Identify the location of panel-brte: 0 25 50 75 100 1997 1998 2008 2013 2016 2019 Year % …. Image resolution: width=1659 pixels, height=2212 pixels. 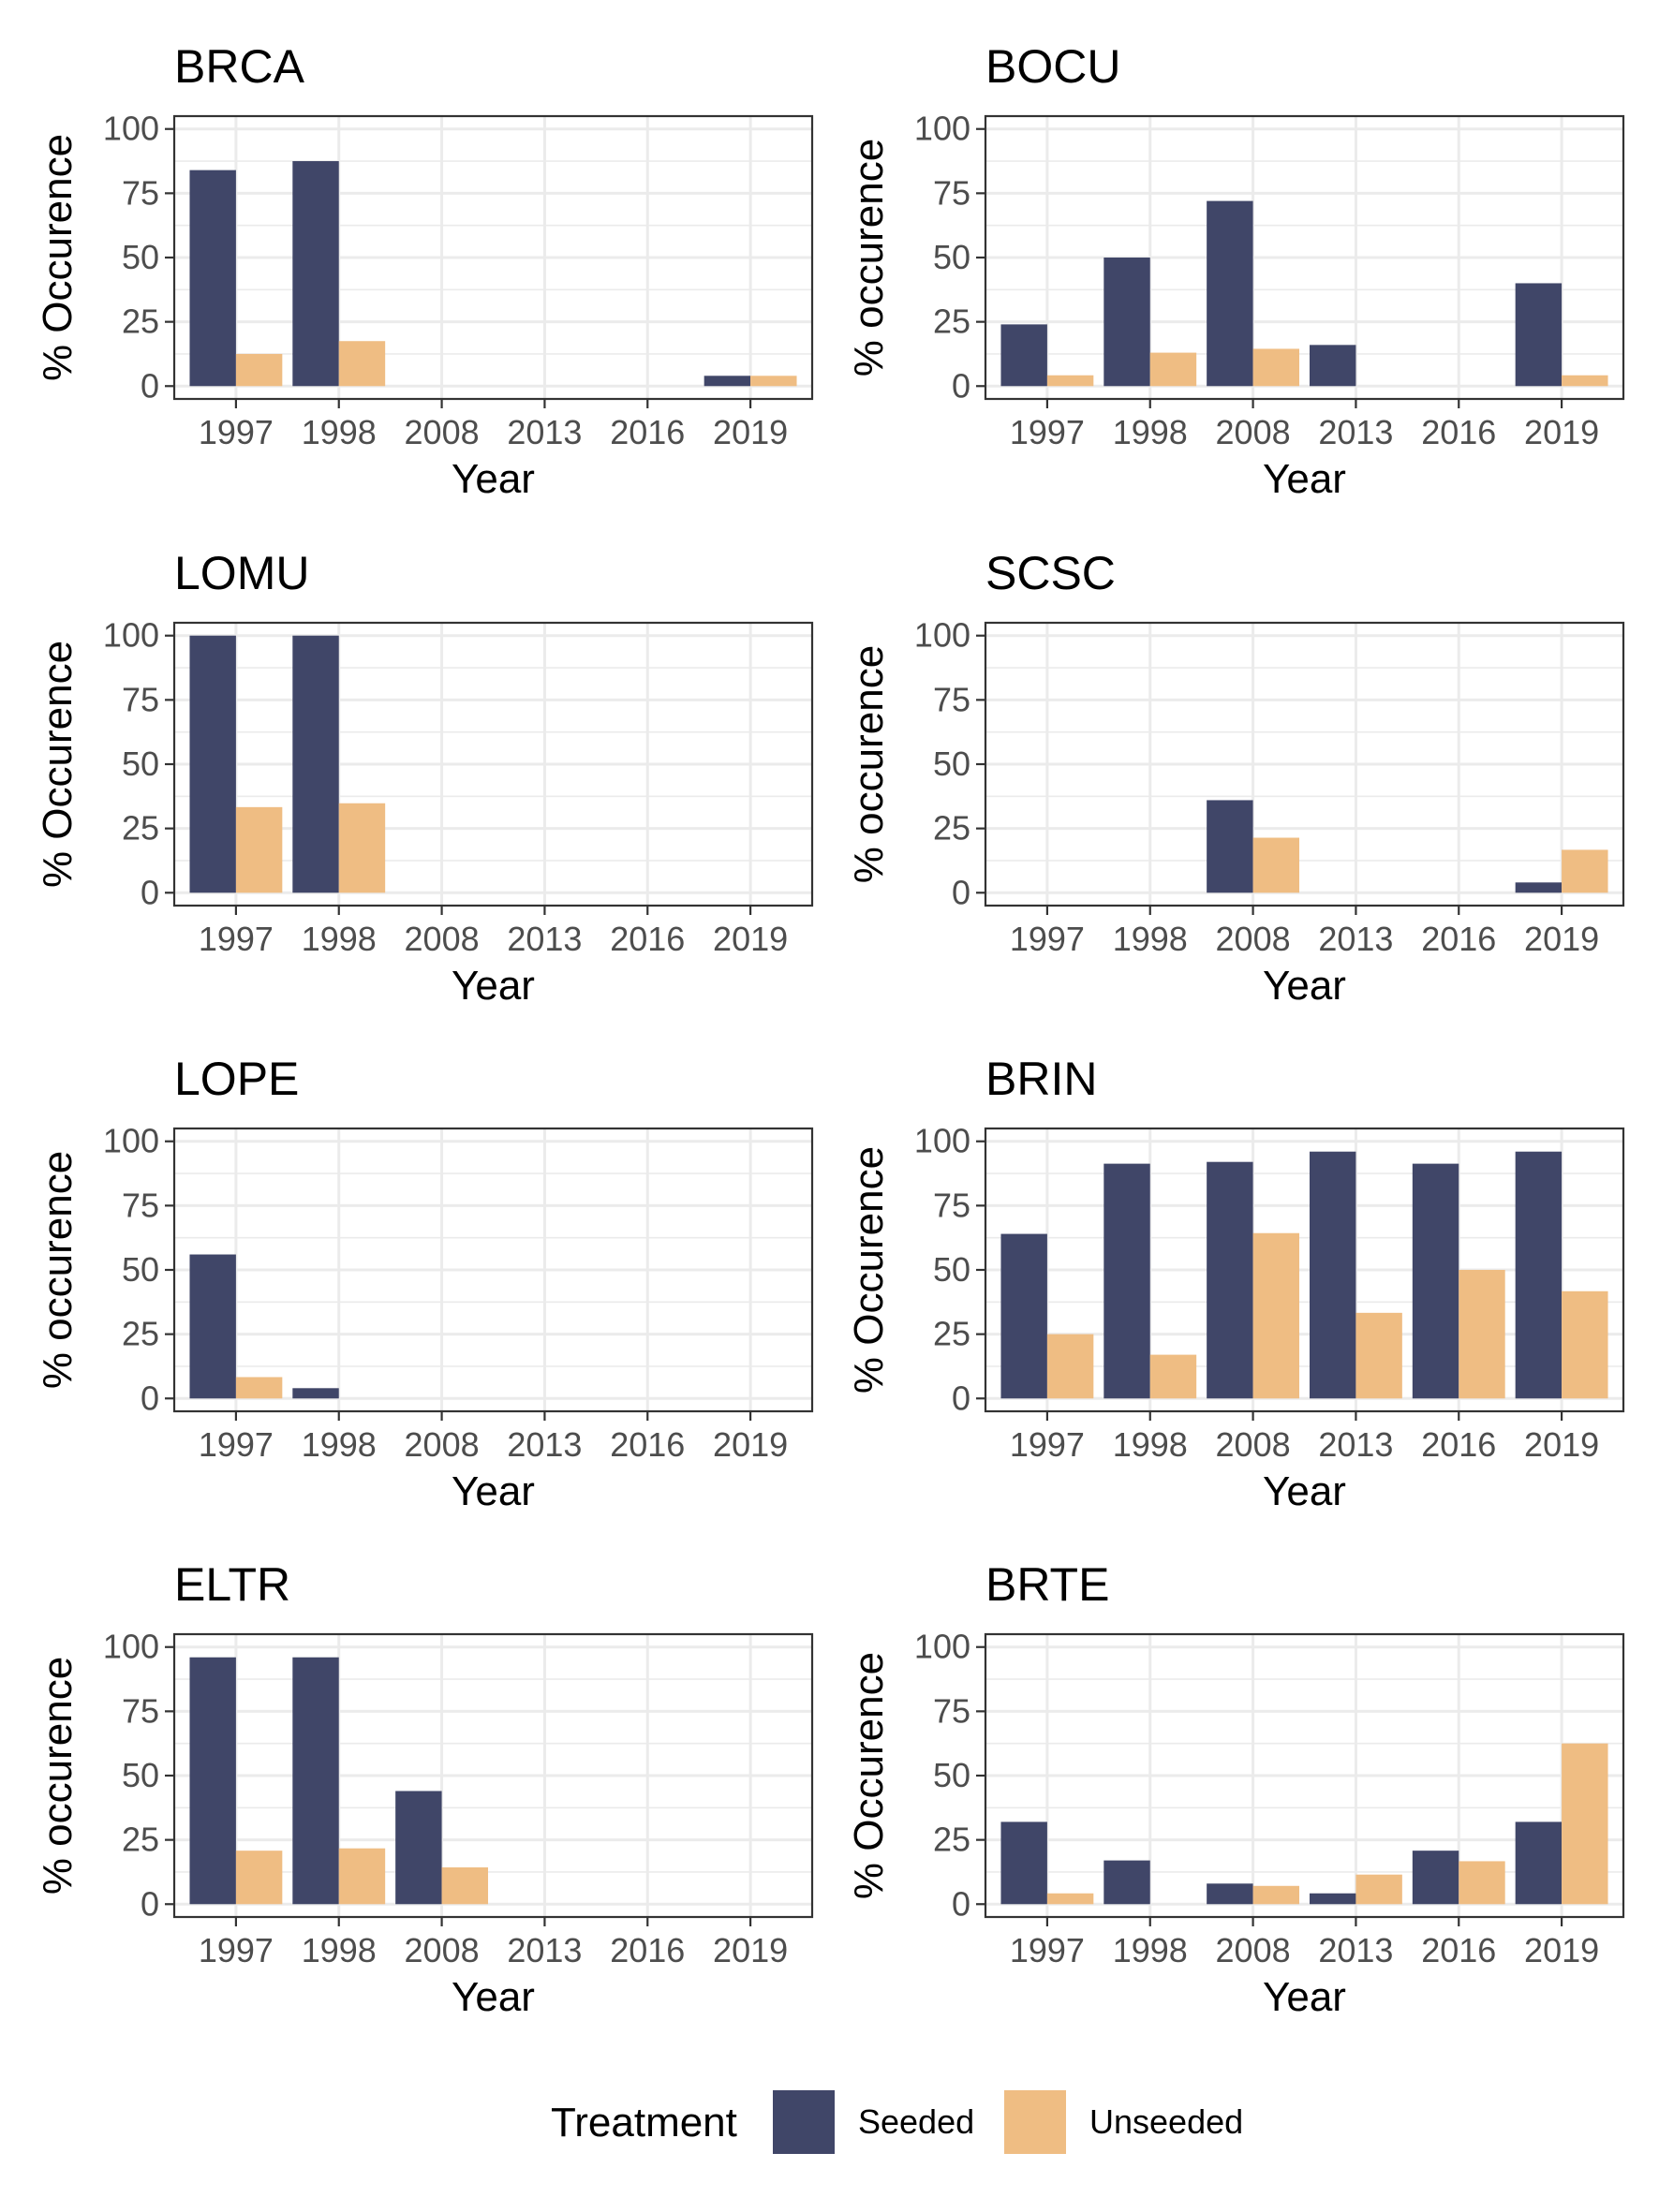
(1235, 1789).